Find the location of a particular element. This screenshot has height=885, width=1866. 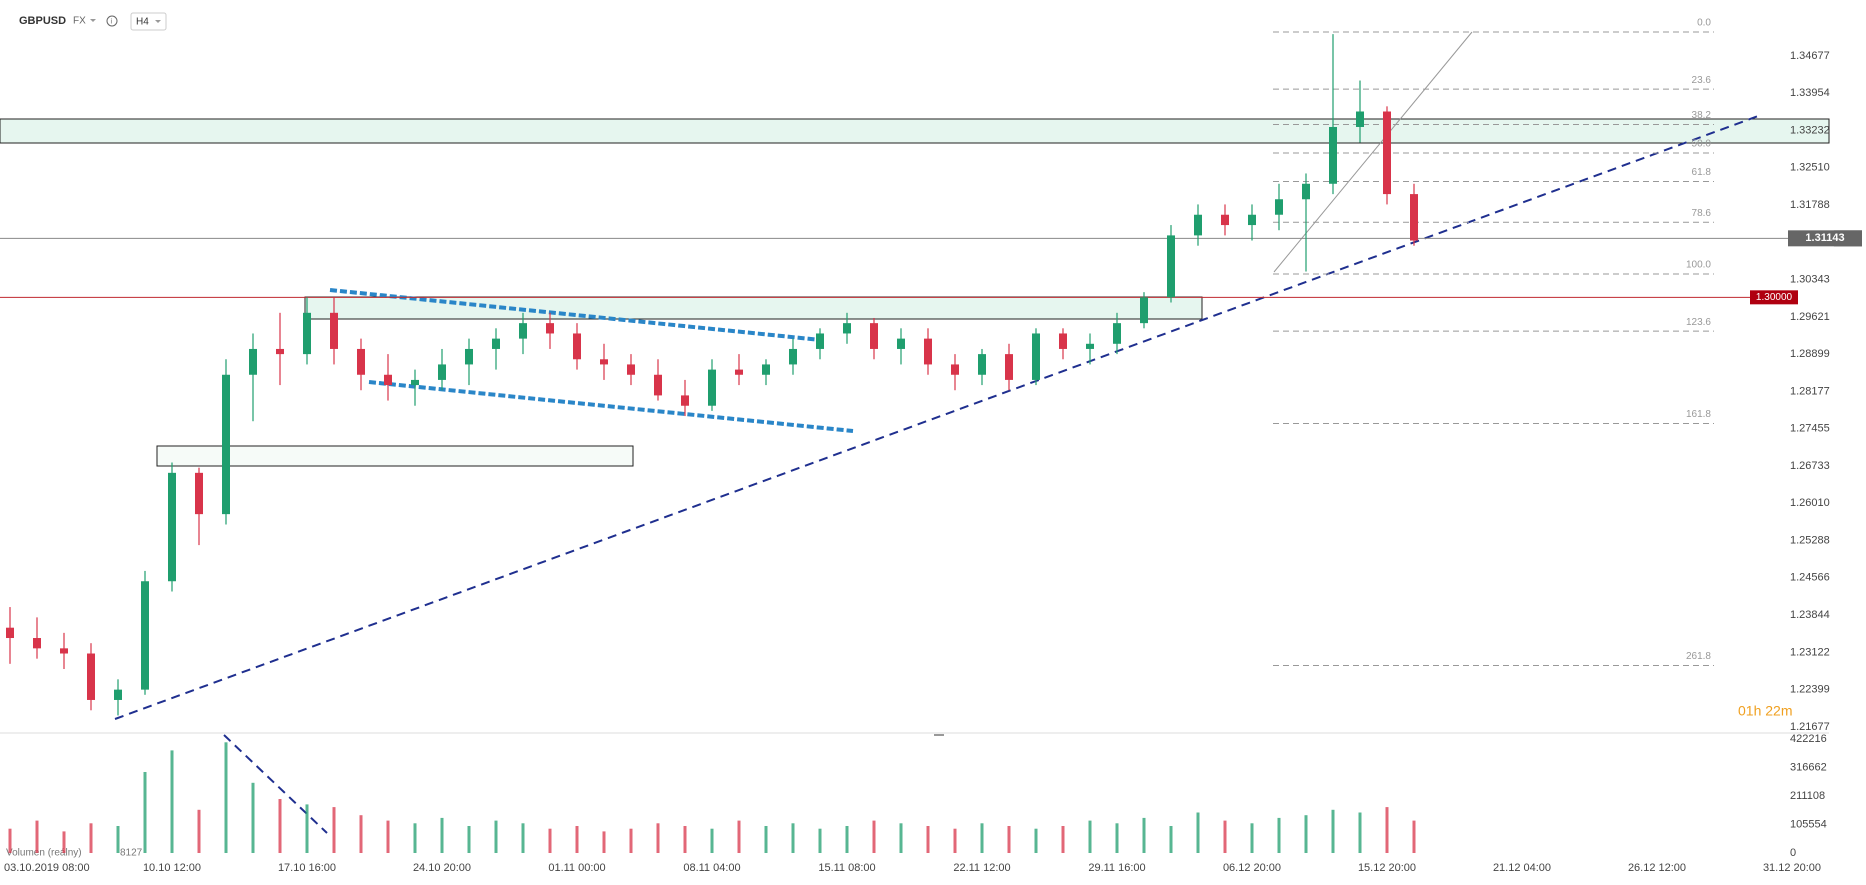

y-tick-label: 1.28899 is located at coordinates (1810, 354).